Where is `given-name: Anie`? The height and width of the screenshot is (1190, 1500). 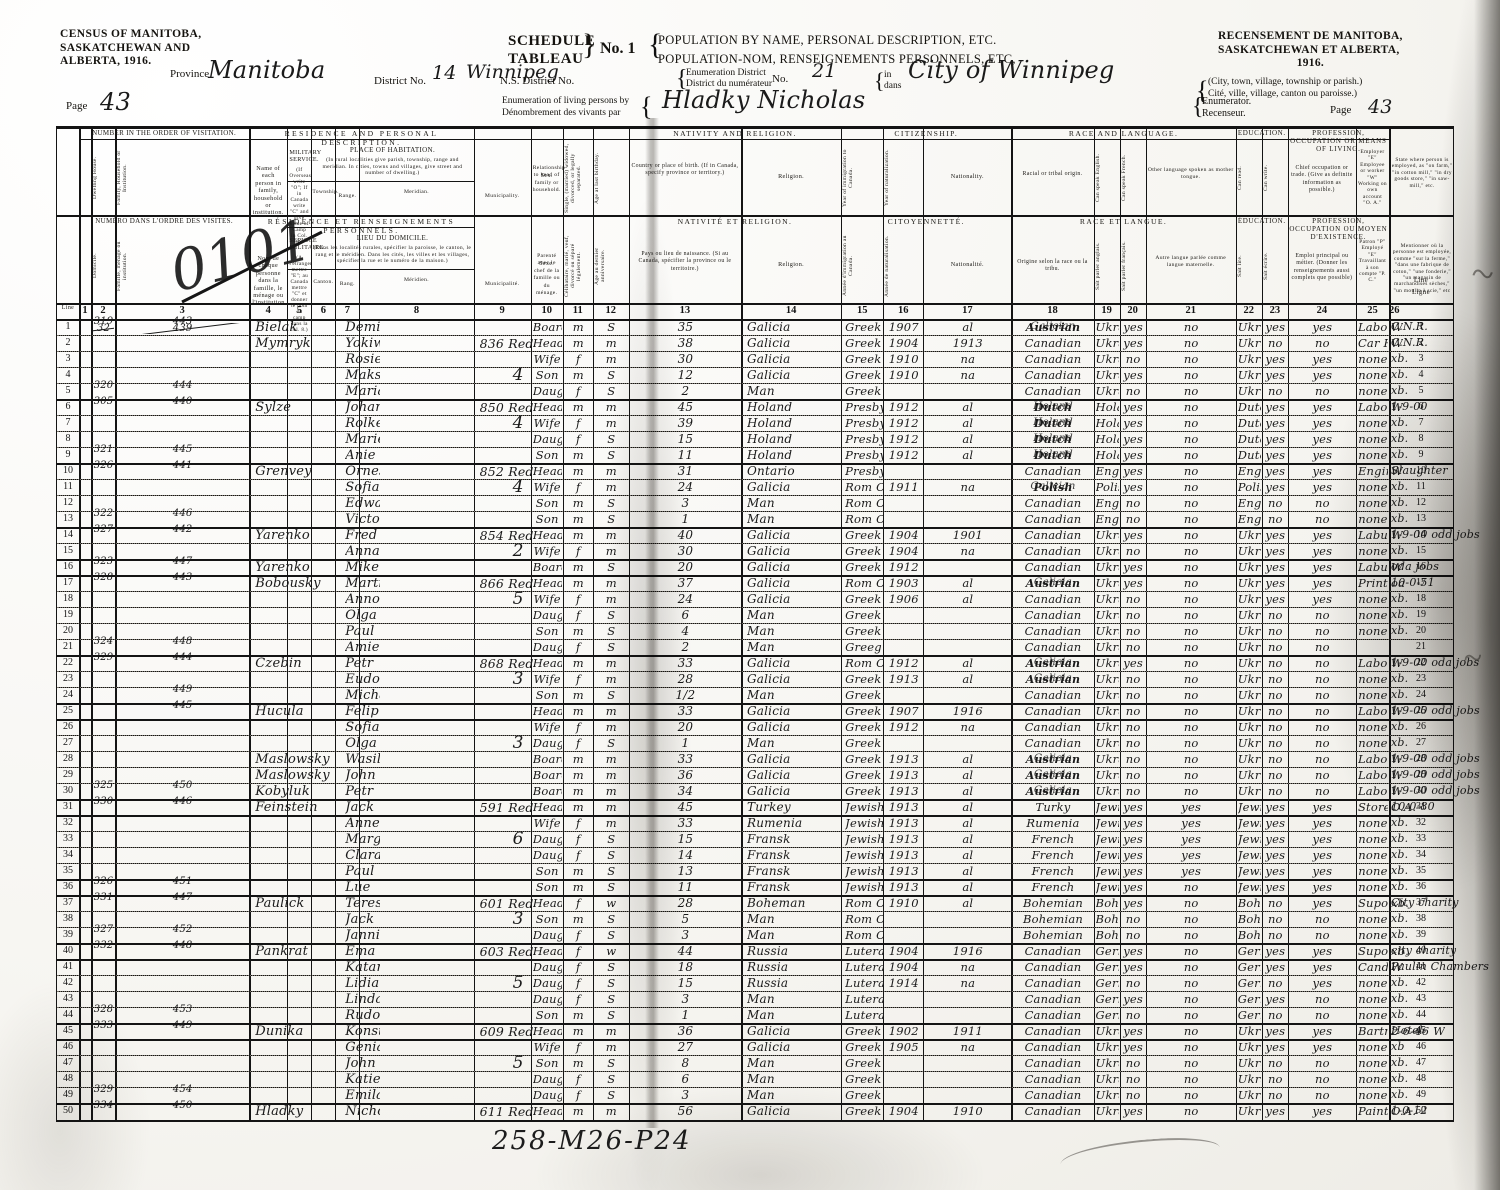 given-name: Anie is located at coordinates (360, 455).